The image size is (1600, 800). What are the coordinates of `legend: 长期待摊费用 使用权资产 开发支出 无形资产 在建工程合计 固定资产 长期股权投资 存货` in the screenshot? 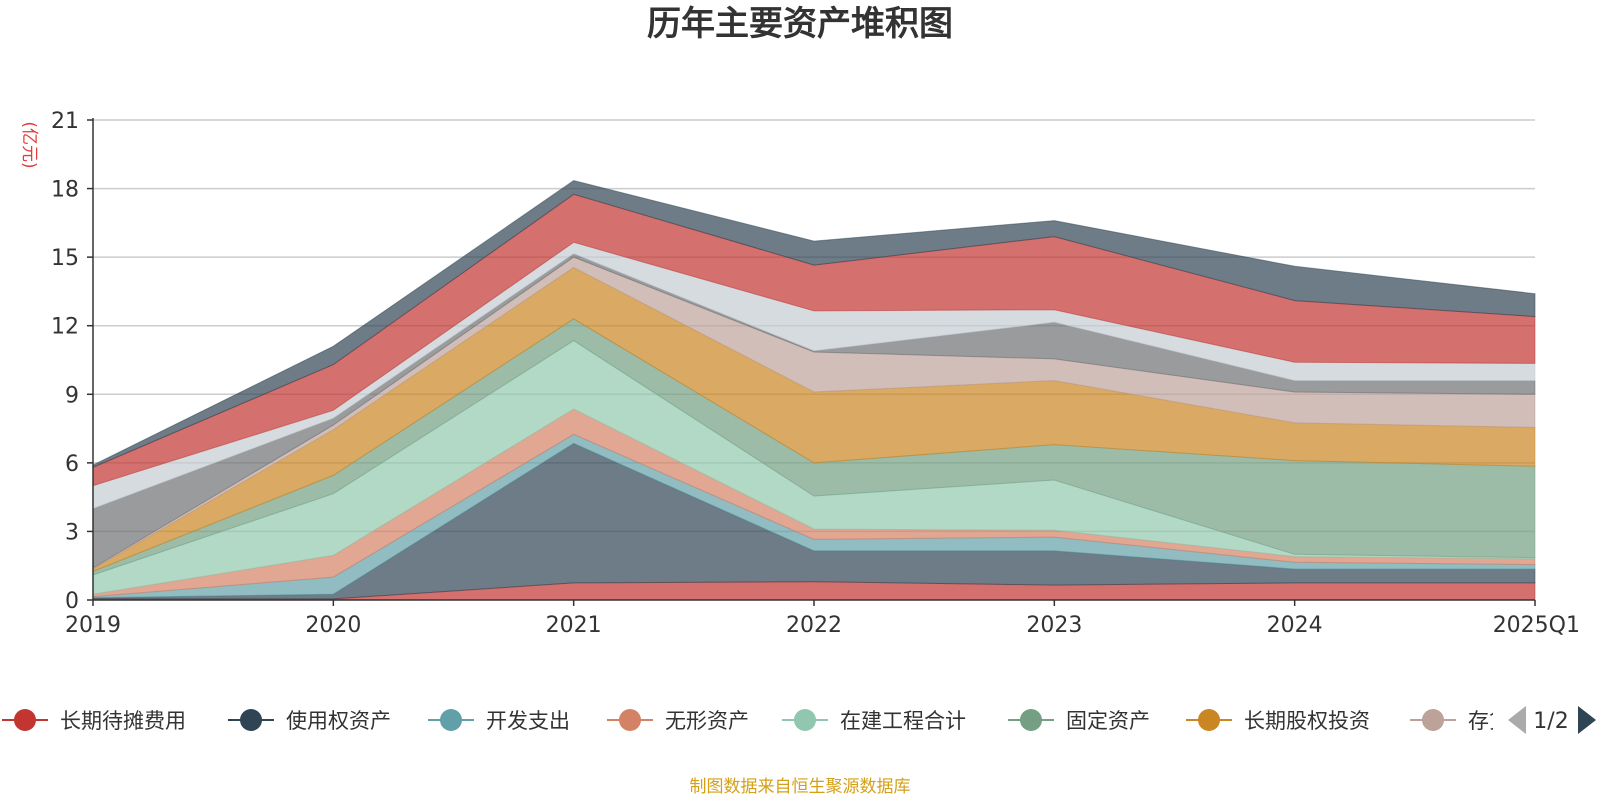 It's located at (756, 721).